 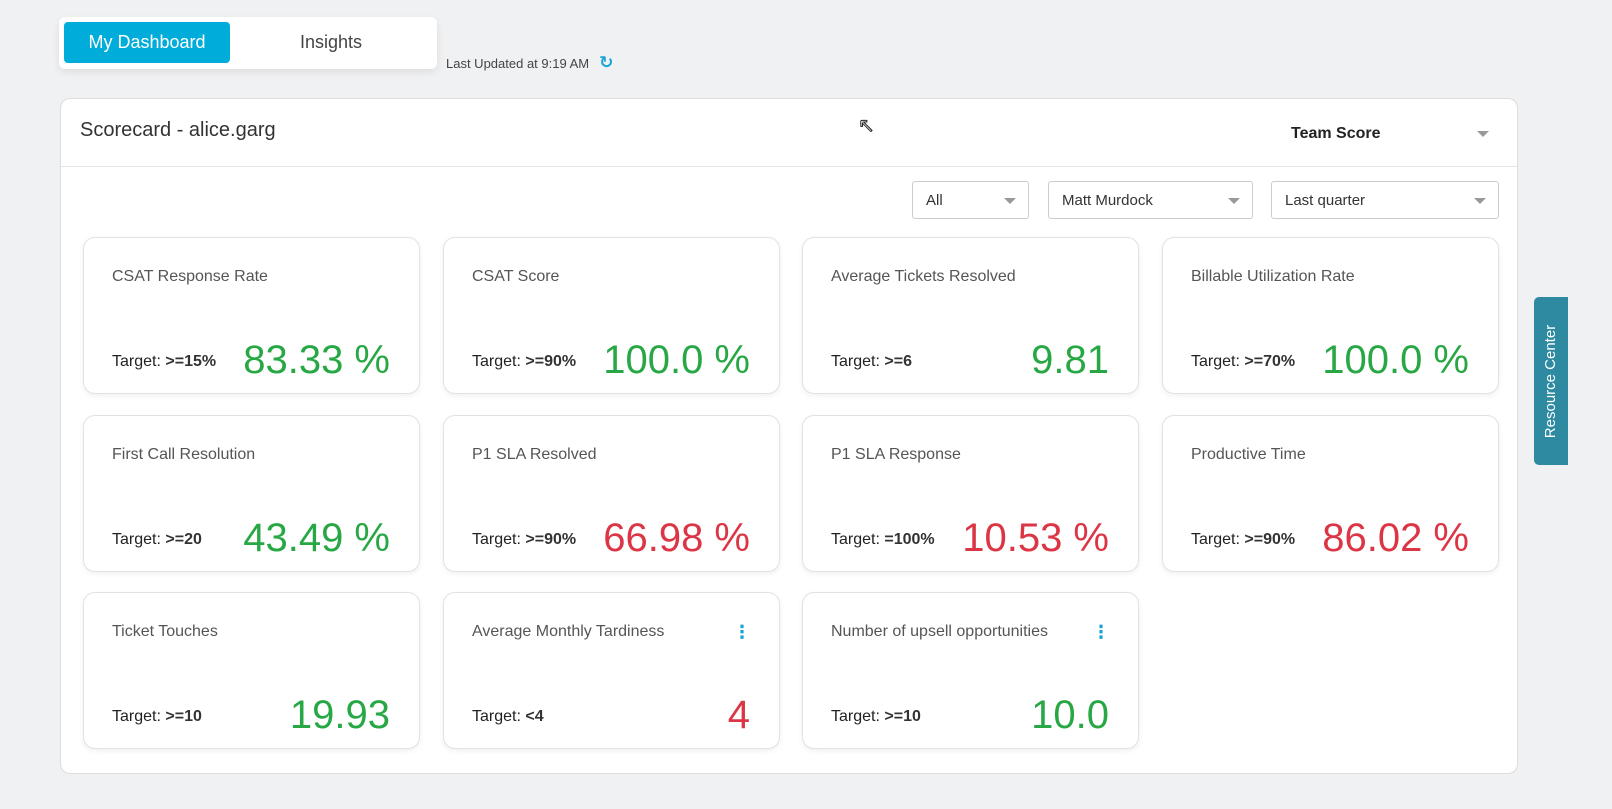 What do you see at coordinates (568, 631) in the screenshot?
I see `metric-title: Average Monthly Tardiness` at bounding box center [568, 631].